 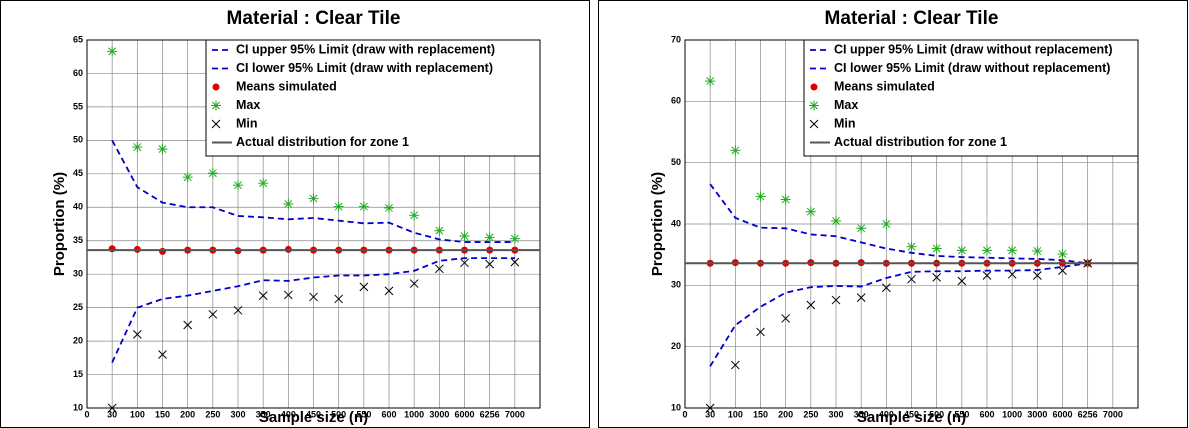 What do you see at coordinates (78, 374) in the screenshot?
I see `y-tick-label: 15` at bounding box center [78, 374].